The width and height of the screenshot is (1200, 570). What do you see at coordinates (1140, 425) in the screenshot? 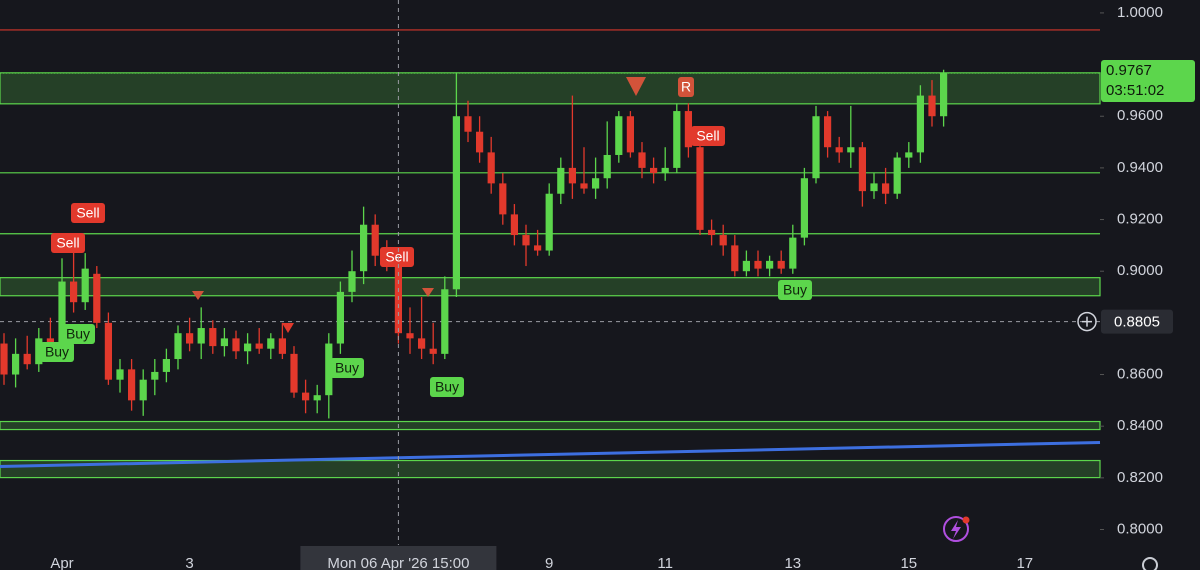
I see `y-tick-label: 0.8400` at bounding box center [1140, 425].